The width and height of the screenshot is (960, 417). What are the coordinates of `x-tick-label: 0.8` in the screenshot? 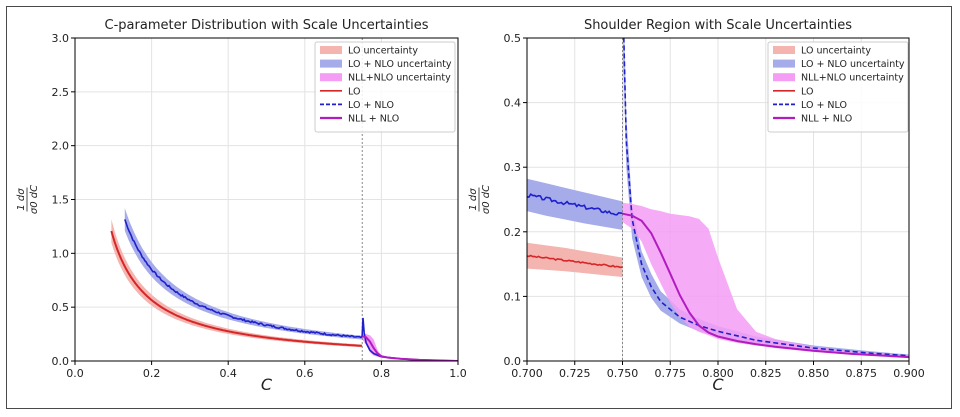 It's located at (382, 373).